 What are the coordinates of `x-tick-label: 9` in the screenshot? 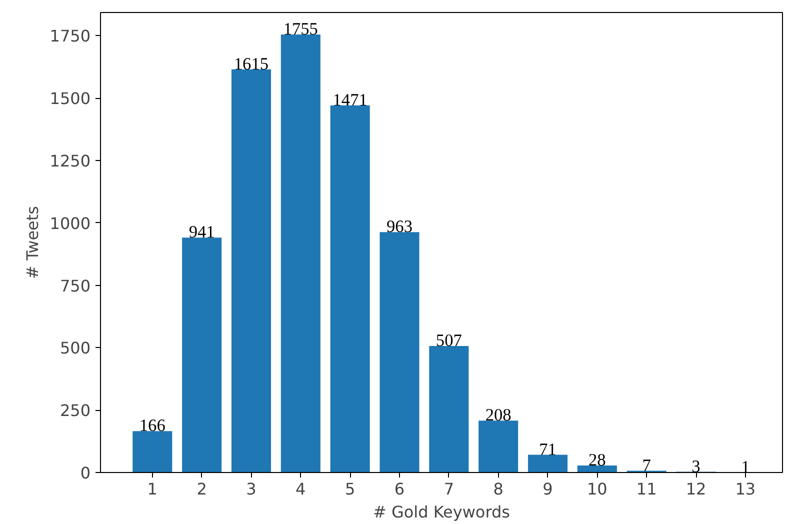 It's located at (547, 489).